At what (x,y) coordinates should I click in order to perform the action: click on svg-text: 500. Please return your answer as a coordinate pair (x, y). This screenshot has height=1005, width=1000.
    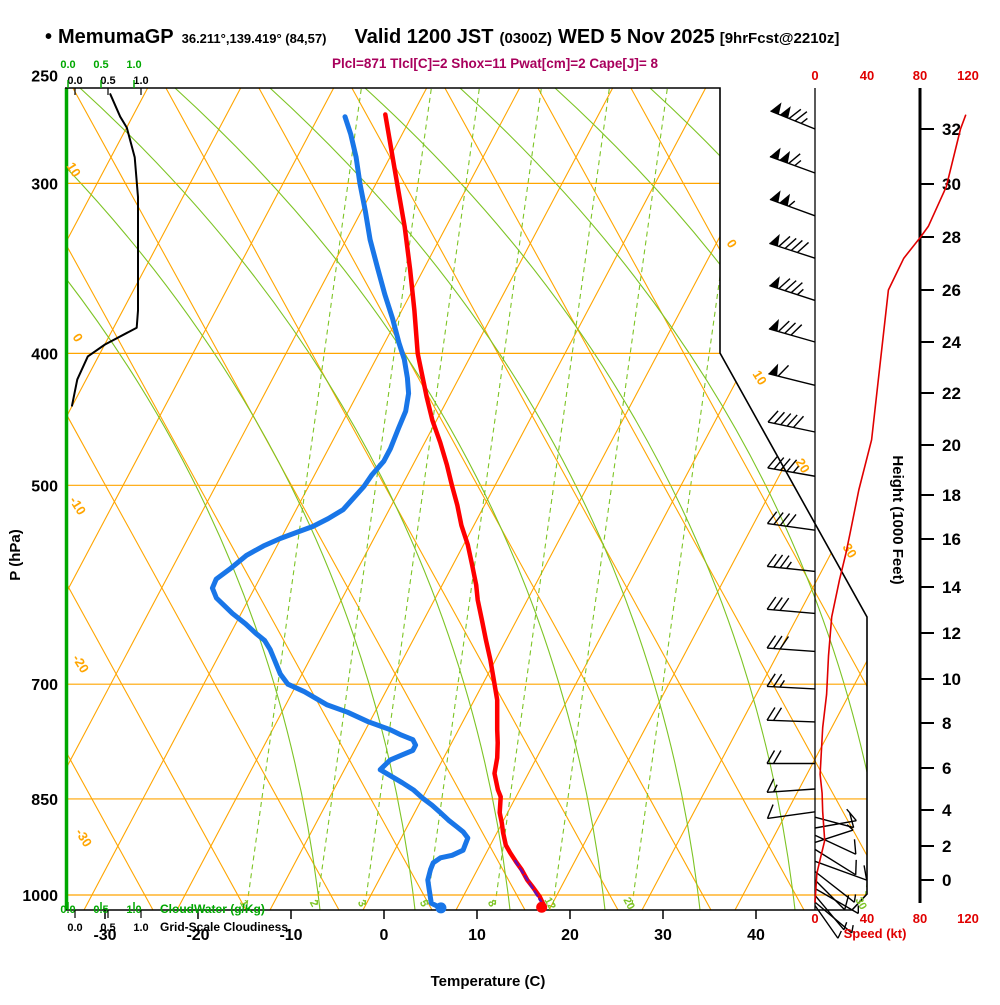
    Looking at the image, I should click on (44, 486).